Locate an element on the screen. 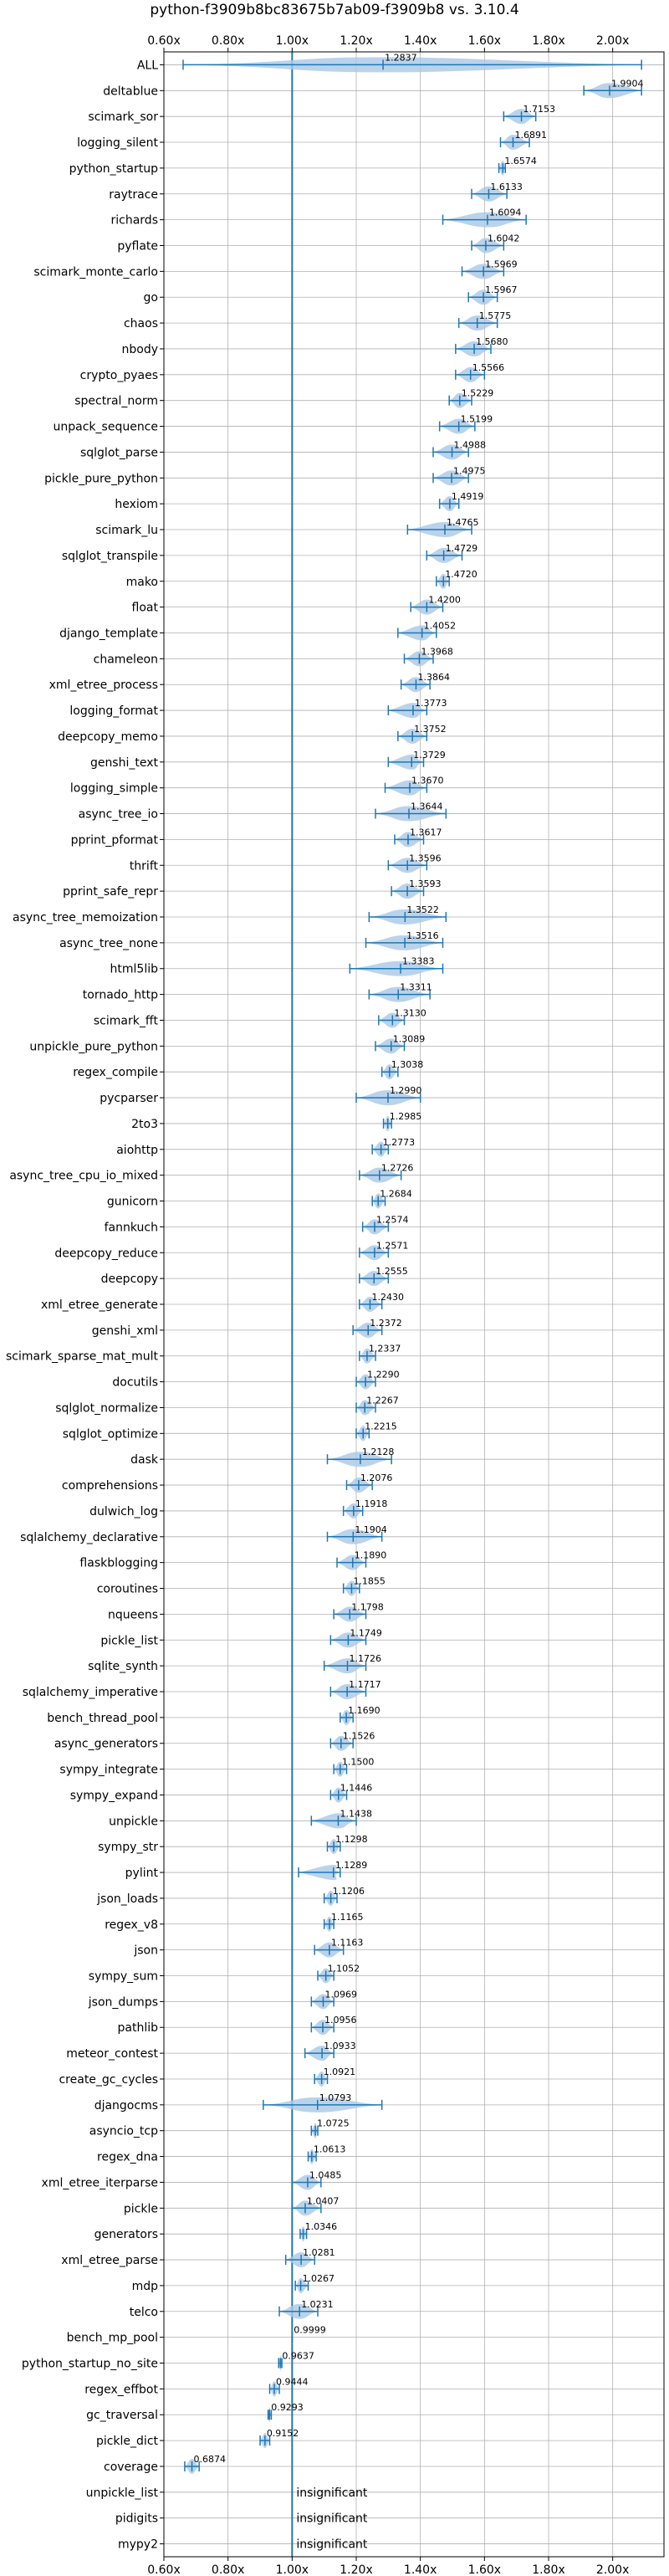 The image size is (669, 2576). category-label: sympy_str is located at coordinates (128, 1847).